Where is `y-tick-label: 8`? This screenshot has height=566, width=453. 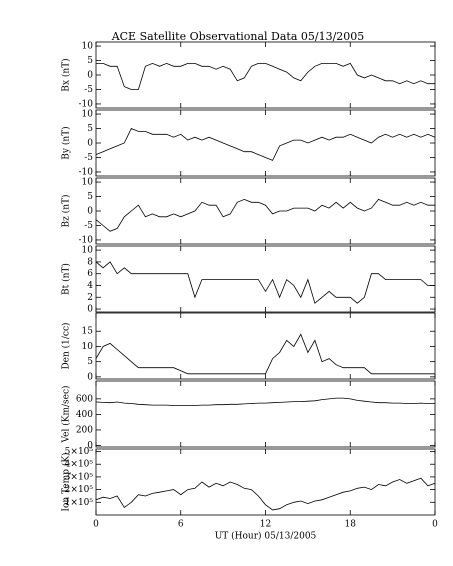
y-tick-label: 8 is located at coordinates (90, 262).